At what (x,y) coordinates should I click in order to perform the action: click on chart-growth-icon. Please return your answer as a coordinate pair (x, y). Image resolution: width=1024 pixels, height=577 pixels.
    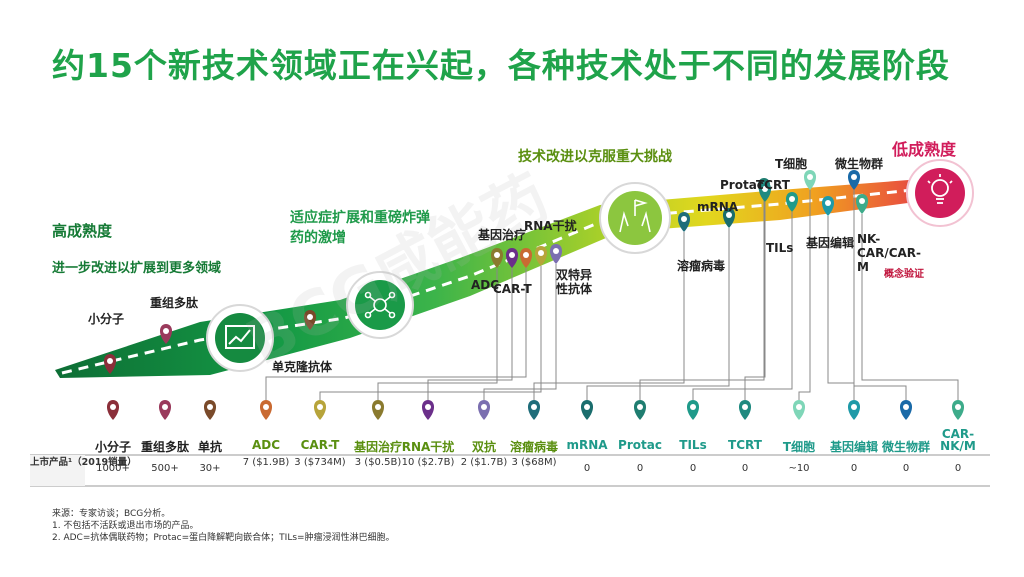
    Looking at the image, I should click on (240, 337).